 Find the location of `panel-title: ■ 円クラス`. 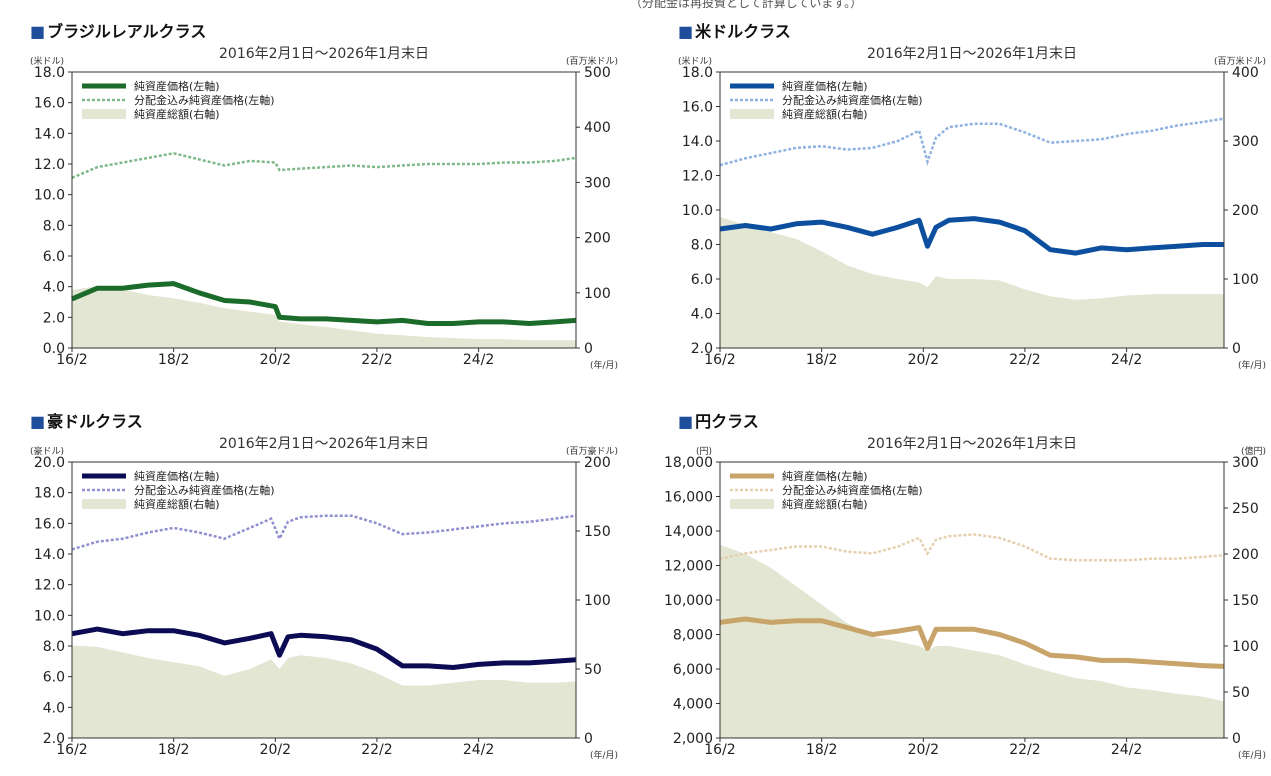

panel-title: ■ 円クラス is located at coordinates (718, 420).